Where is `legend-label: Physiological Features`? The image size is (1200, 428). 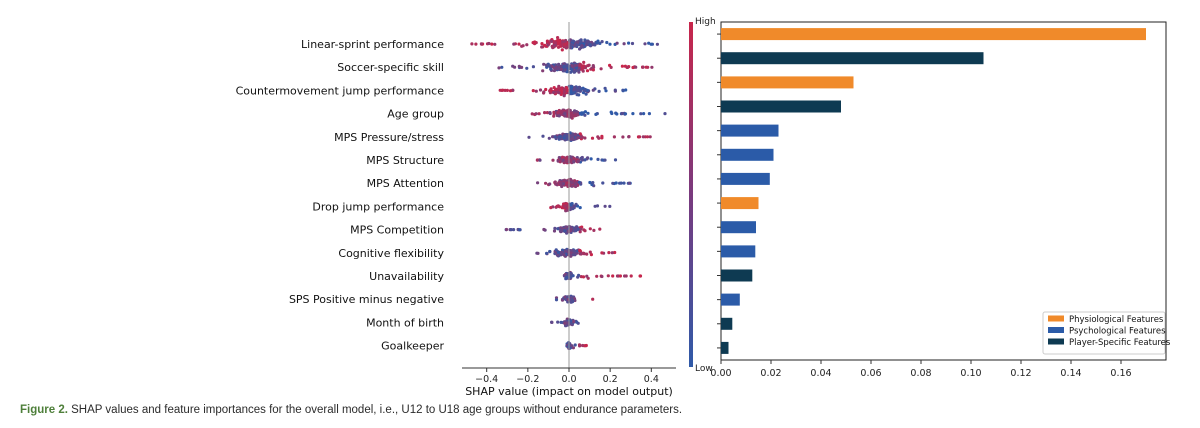
legend-label: Physiological Features is located at coordinates (1116, 320).